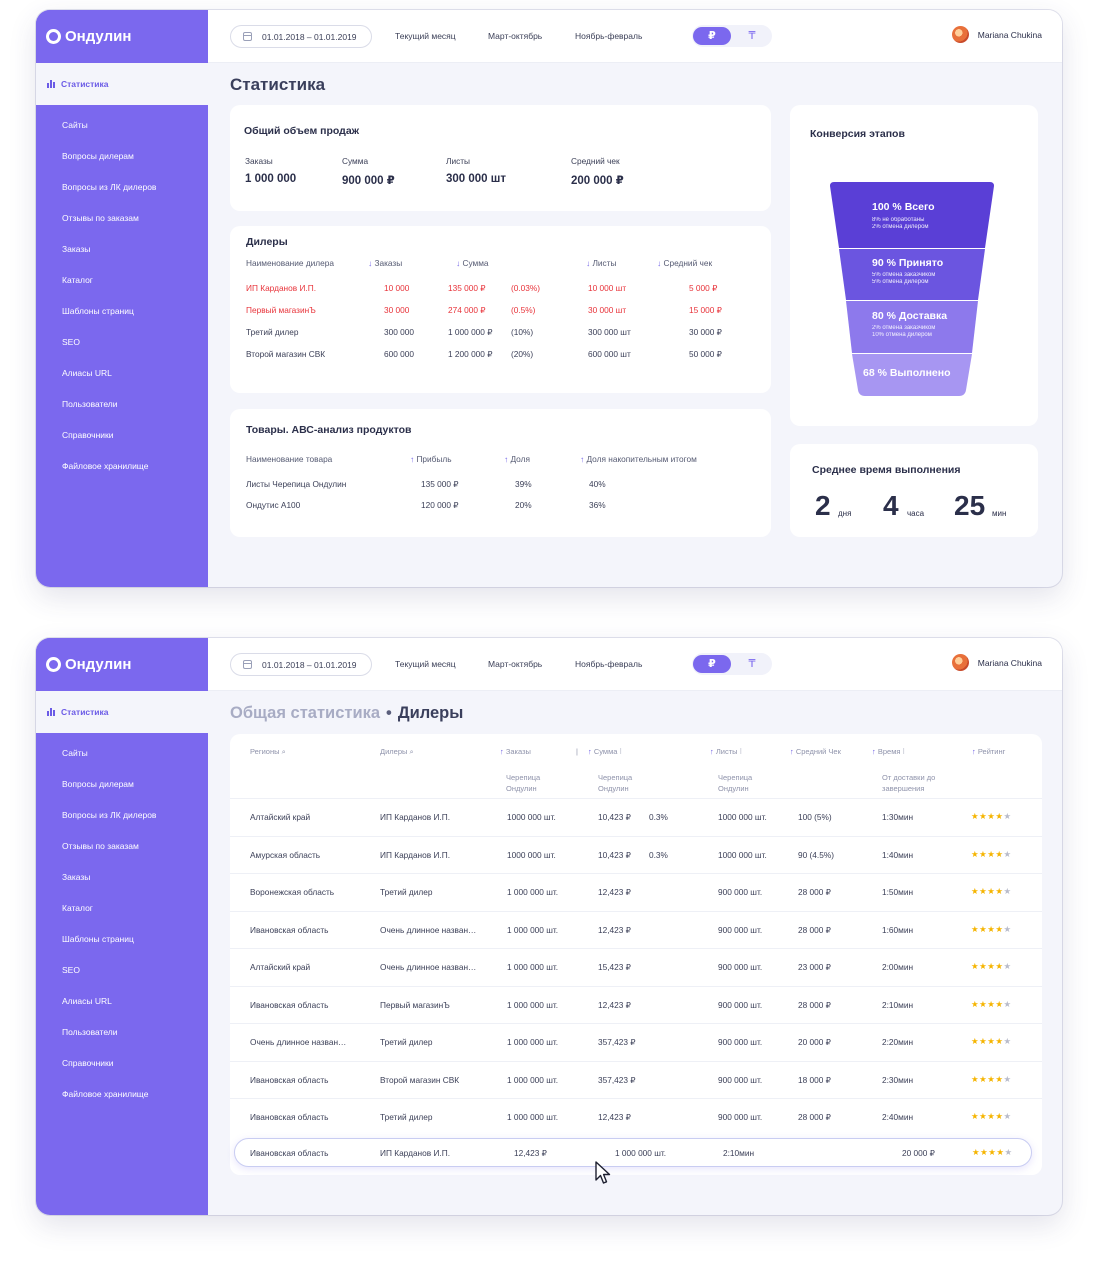  What do you see at coordinates (281, 288) in the screenshot?
I see `dealer-name: ИП Карданов И.П.` at bounding box center [281, 288].